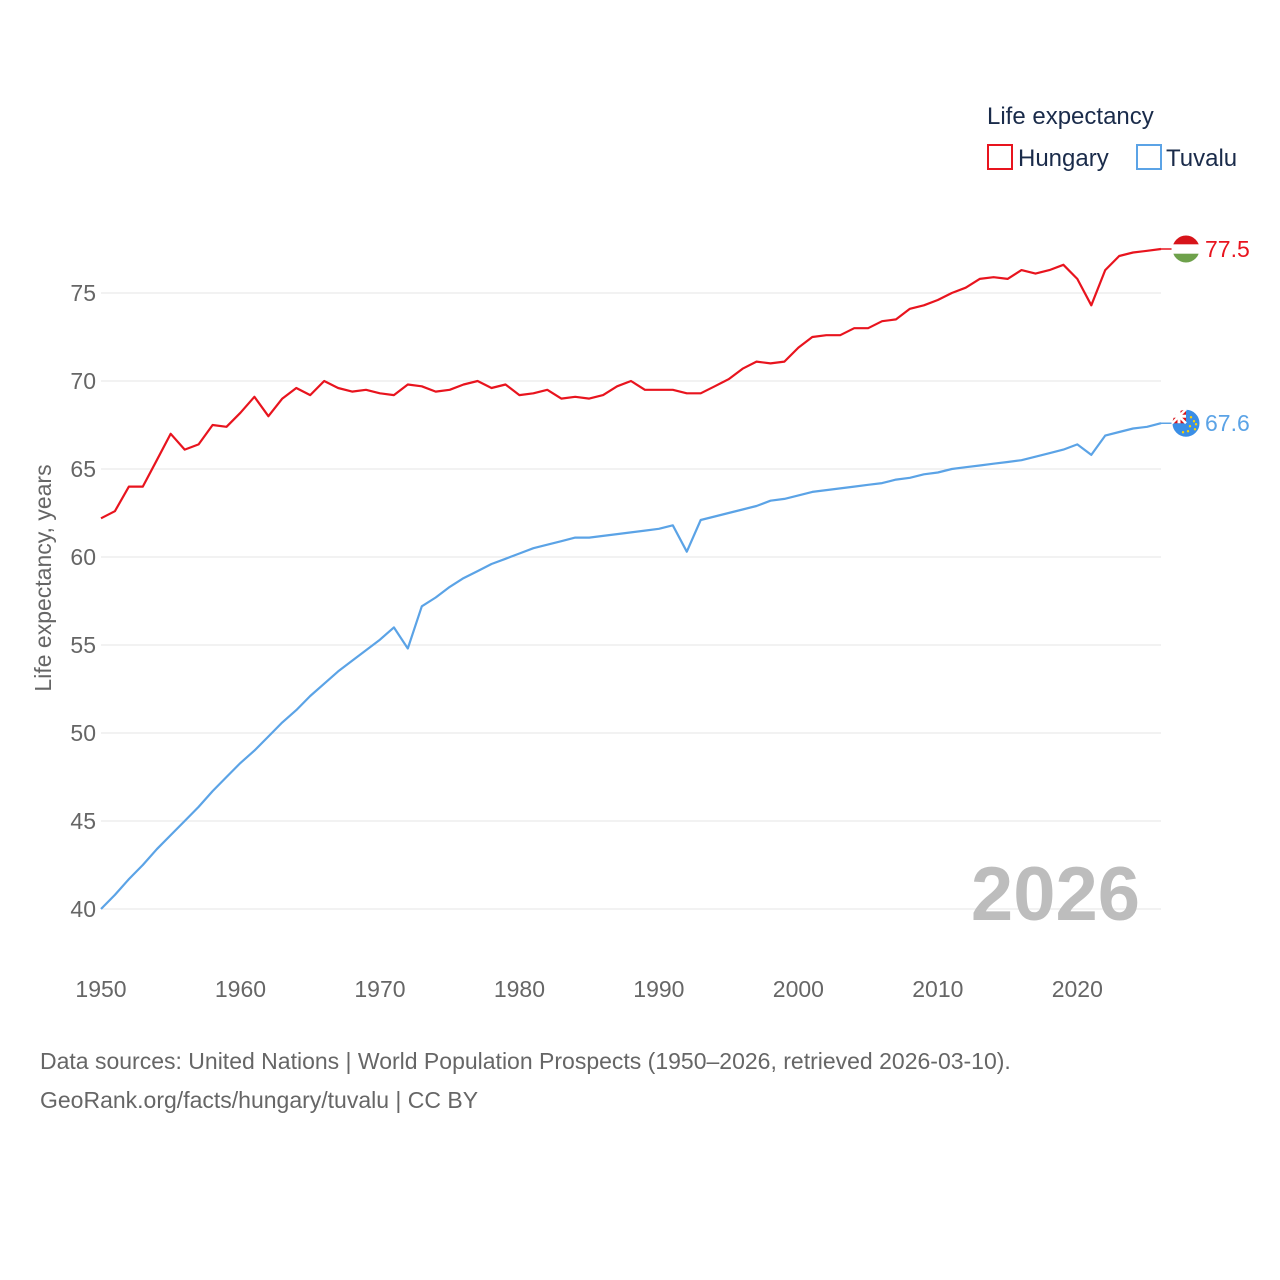 The width and height of the screenshot is (1280, 1280). What do you see at coordinates (1070, 116) in the screenshot?
I see `legend-title: Life expectancy` at bounding box center [1070, 116].